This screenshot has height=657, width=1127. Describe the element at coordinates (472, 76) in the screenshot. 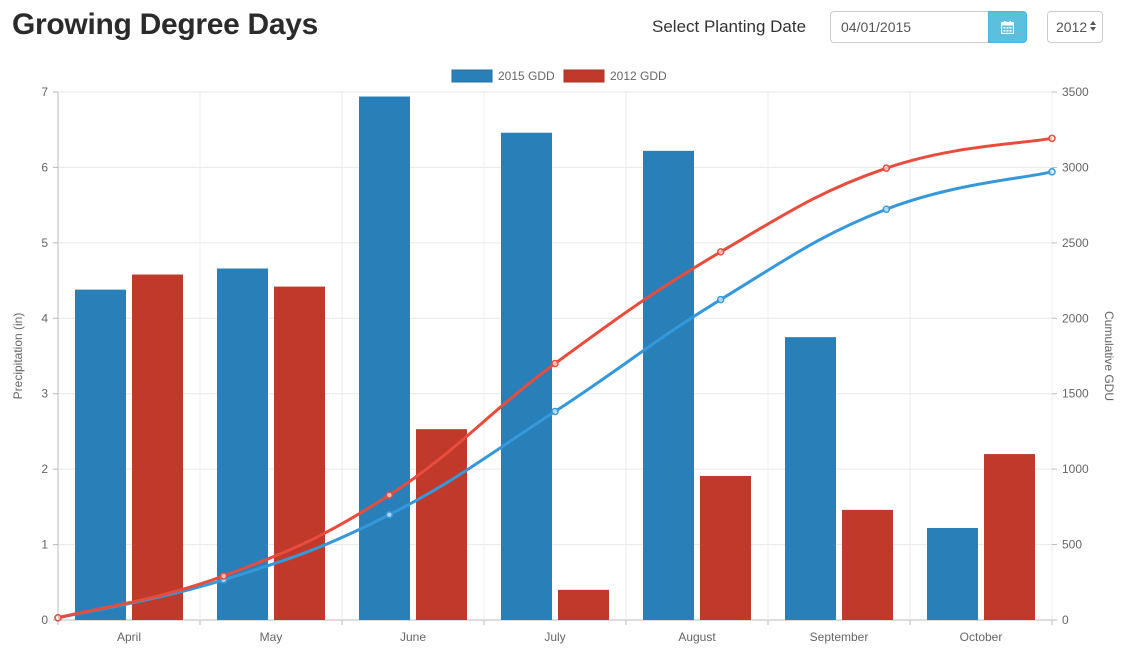

I see `legend-swatch-2015` at that location.